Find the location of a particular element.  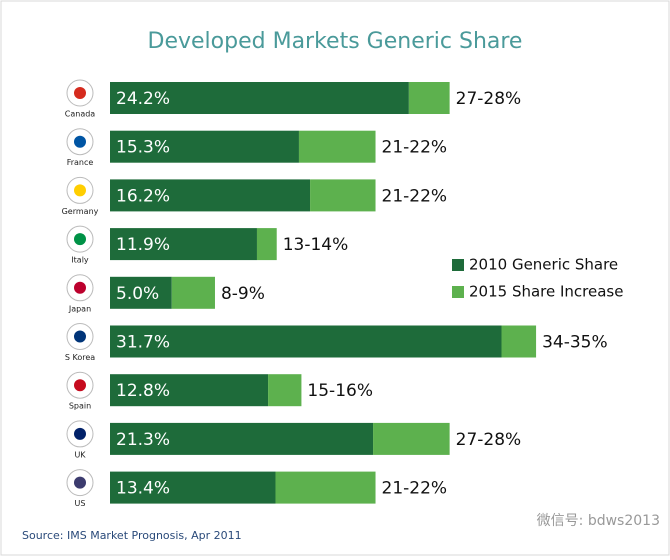

total-label: 8-9% is located at coordinates (243, 294).